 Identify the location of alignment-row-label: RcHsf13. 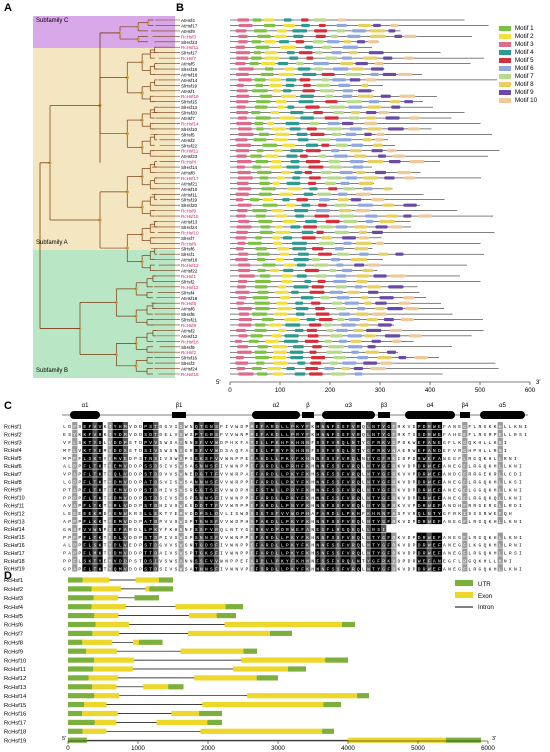
(14, 522).